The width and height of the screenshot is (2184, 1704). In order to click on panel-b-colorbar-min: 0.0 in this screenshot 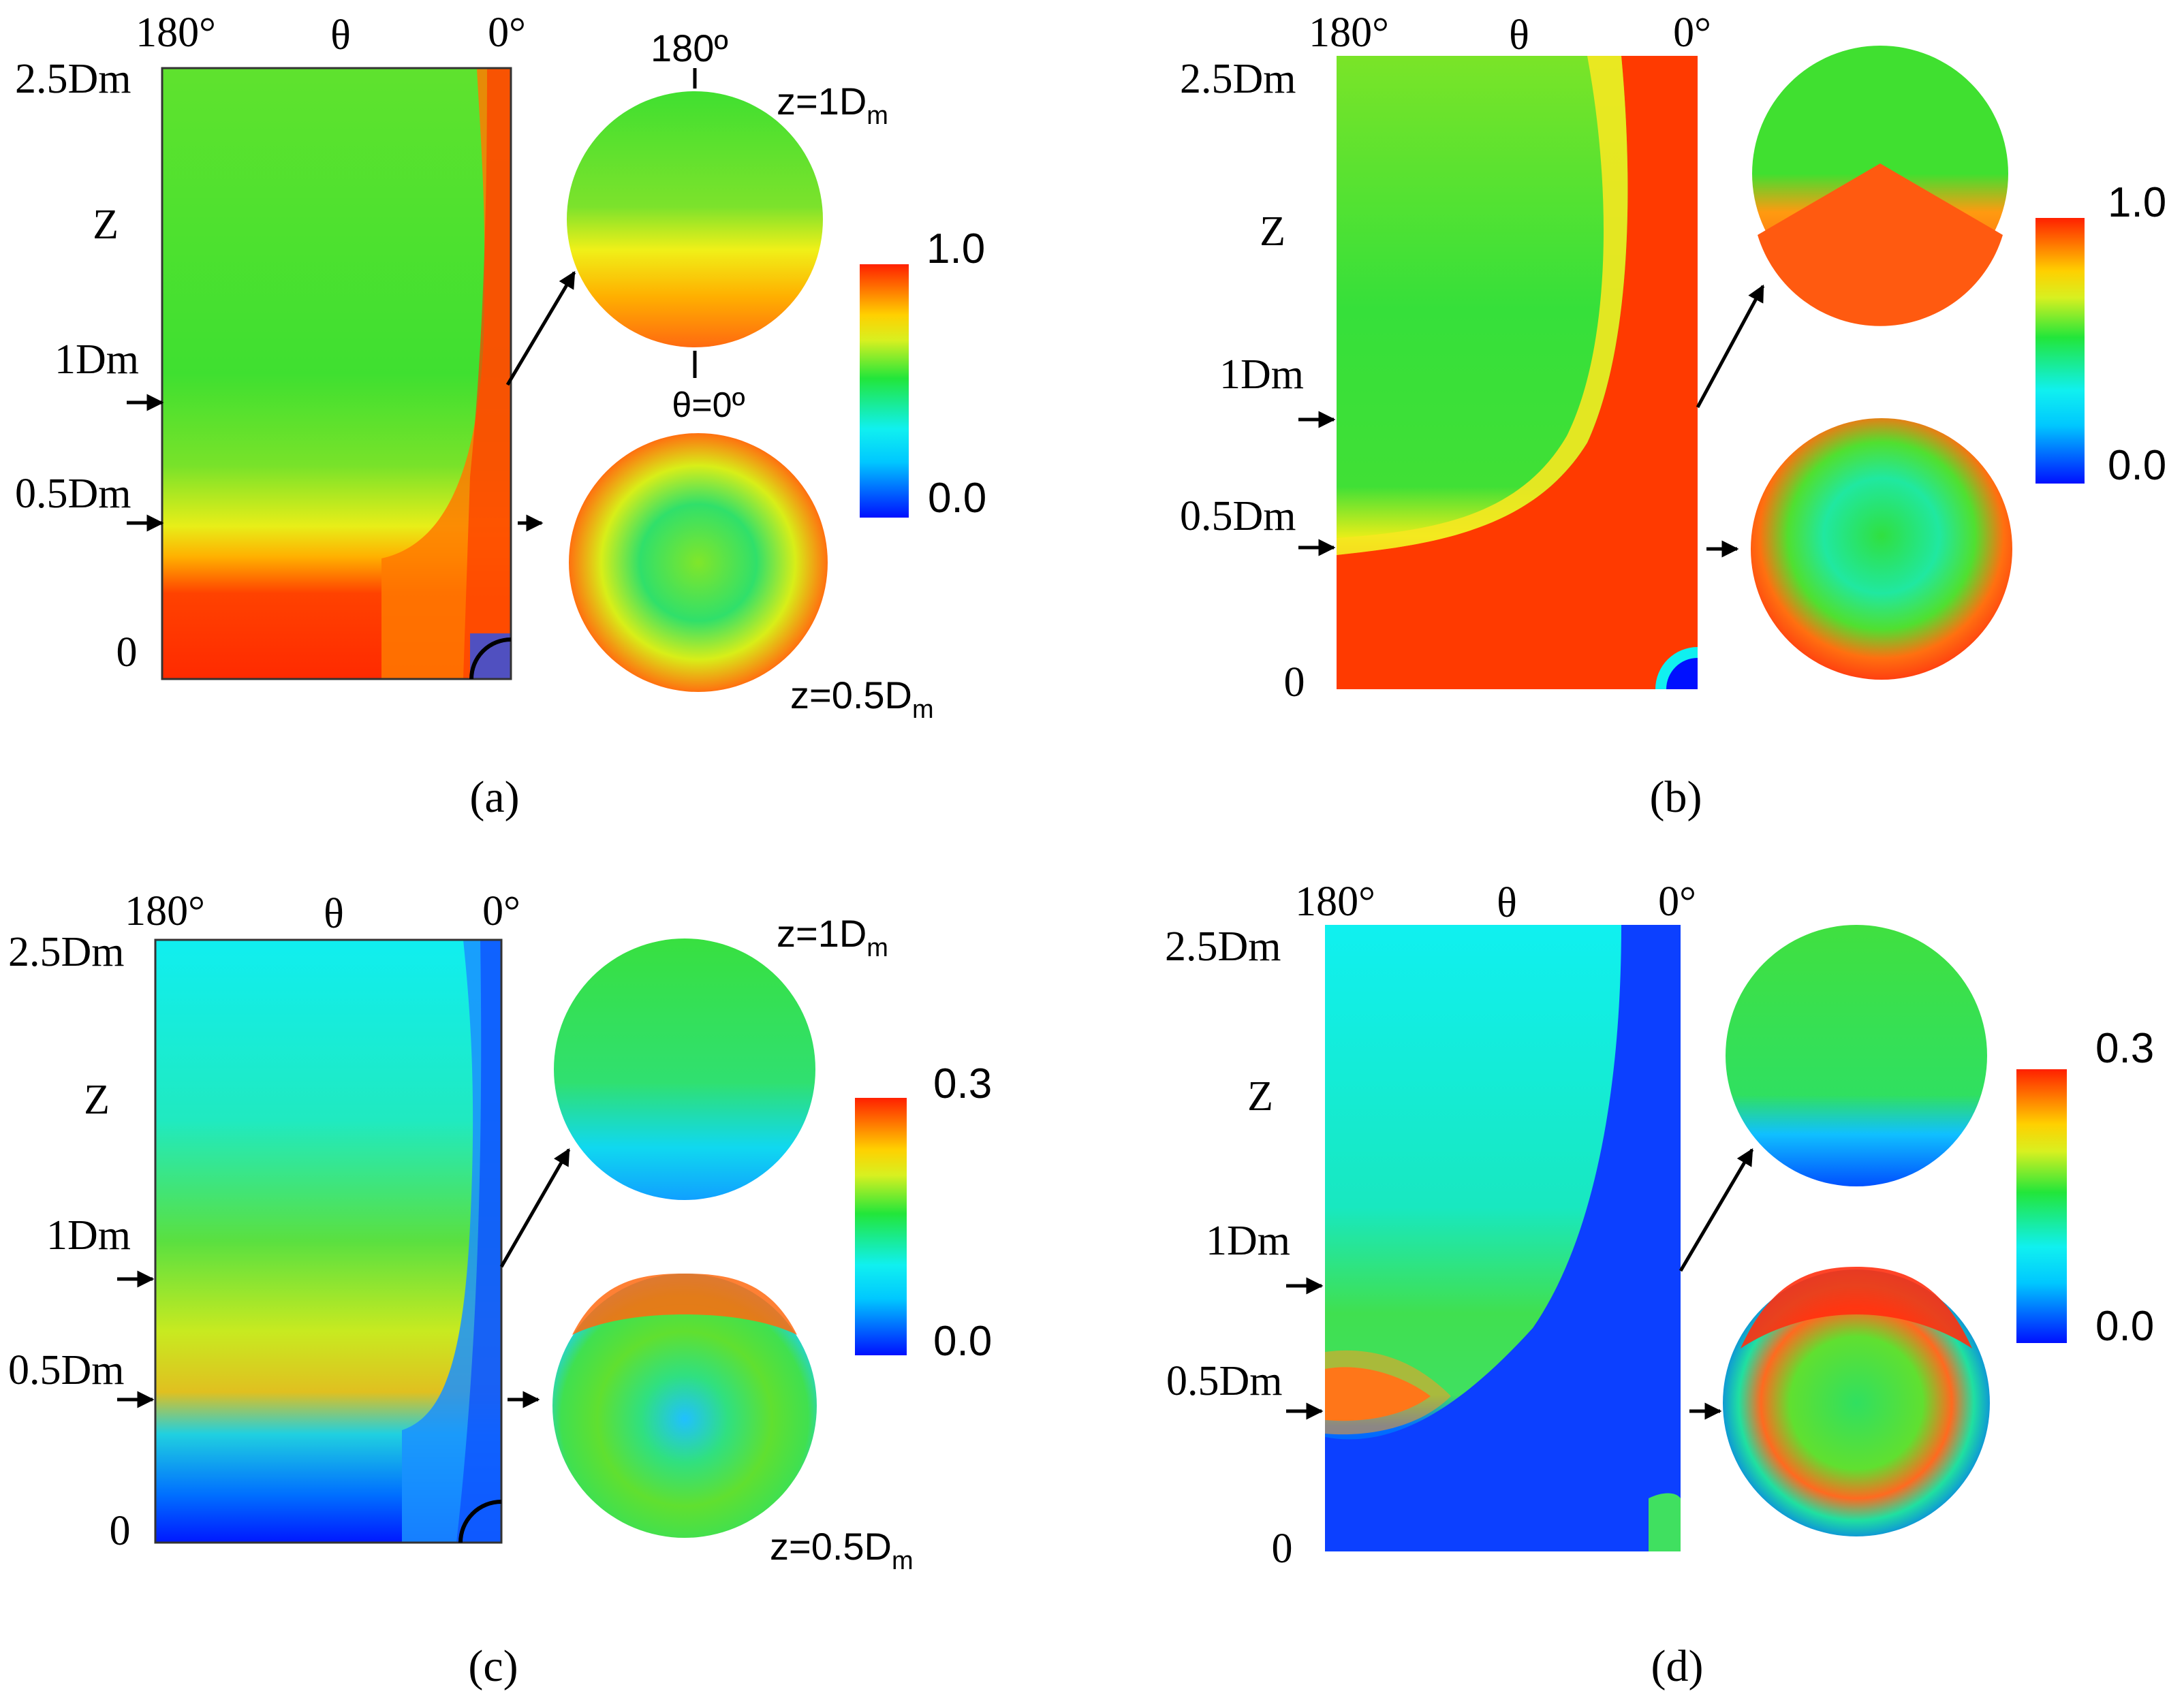, I will do `click(2137, 465)`.